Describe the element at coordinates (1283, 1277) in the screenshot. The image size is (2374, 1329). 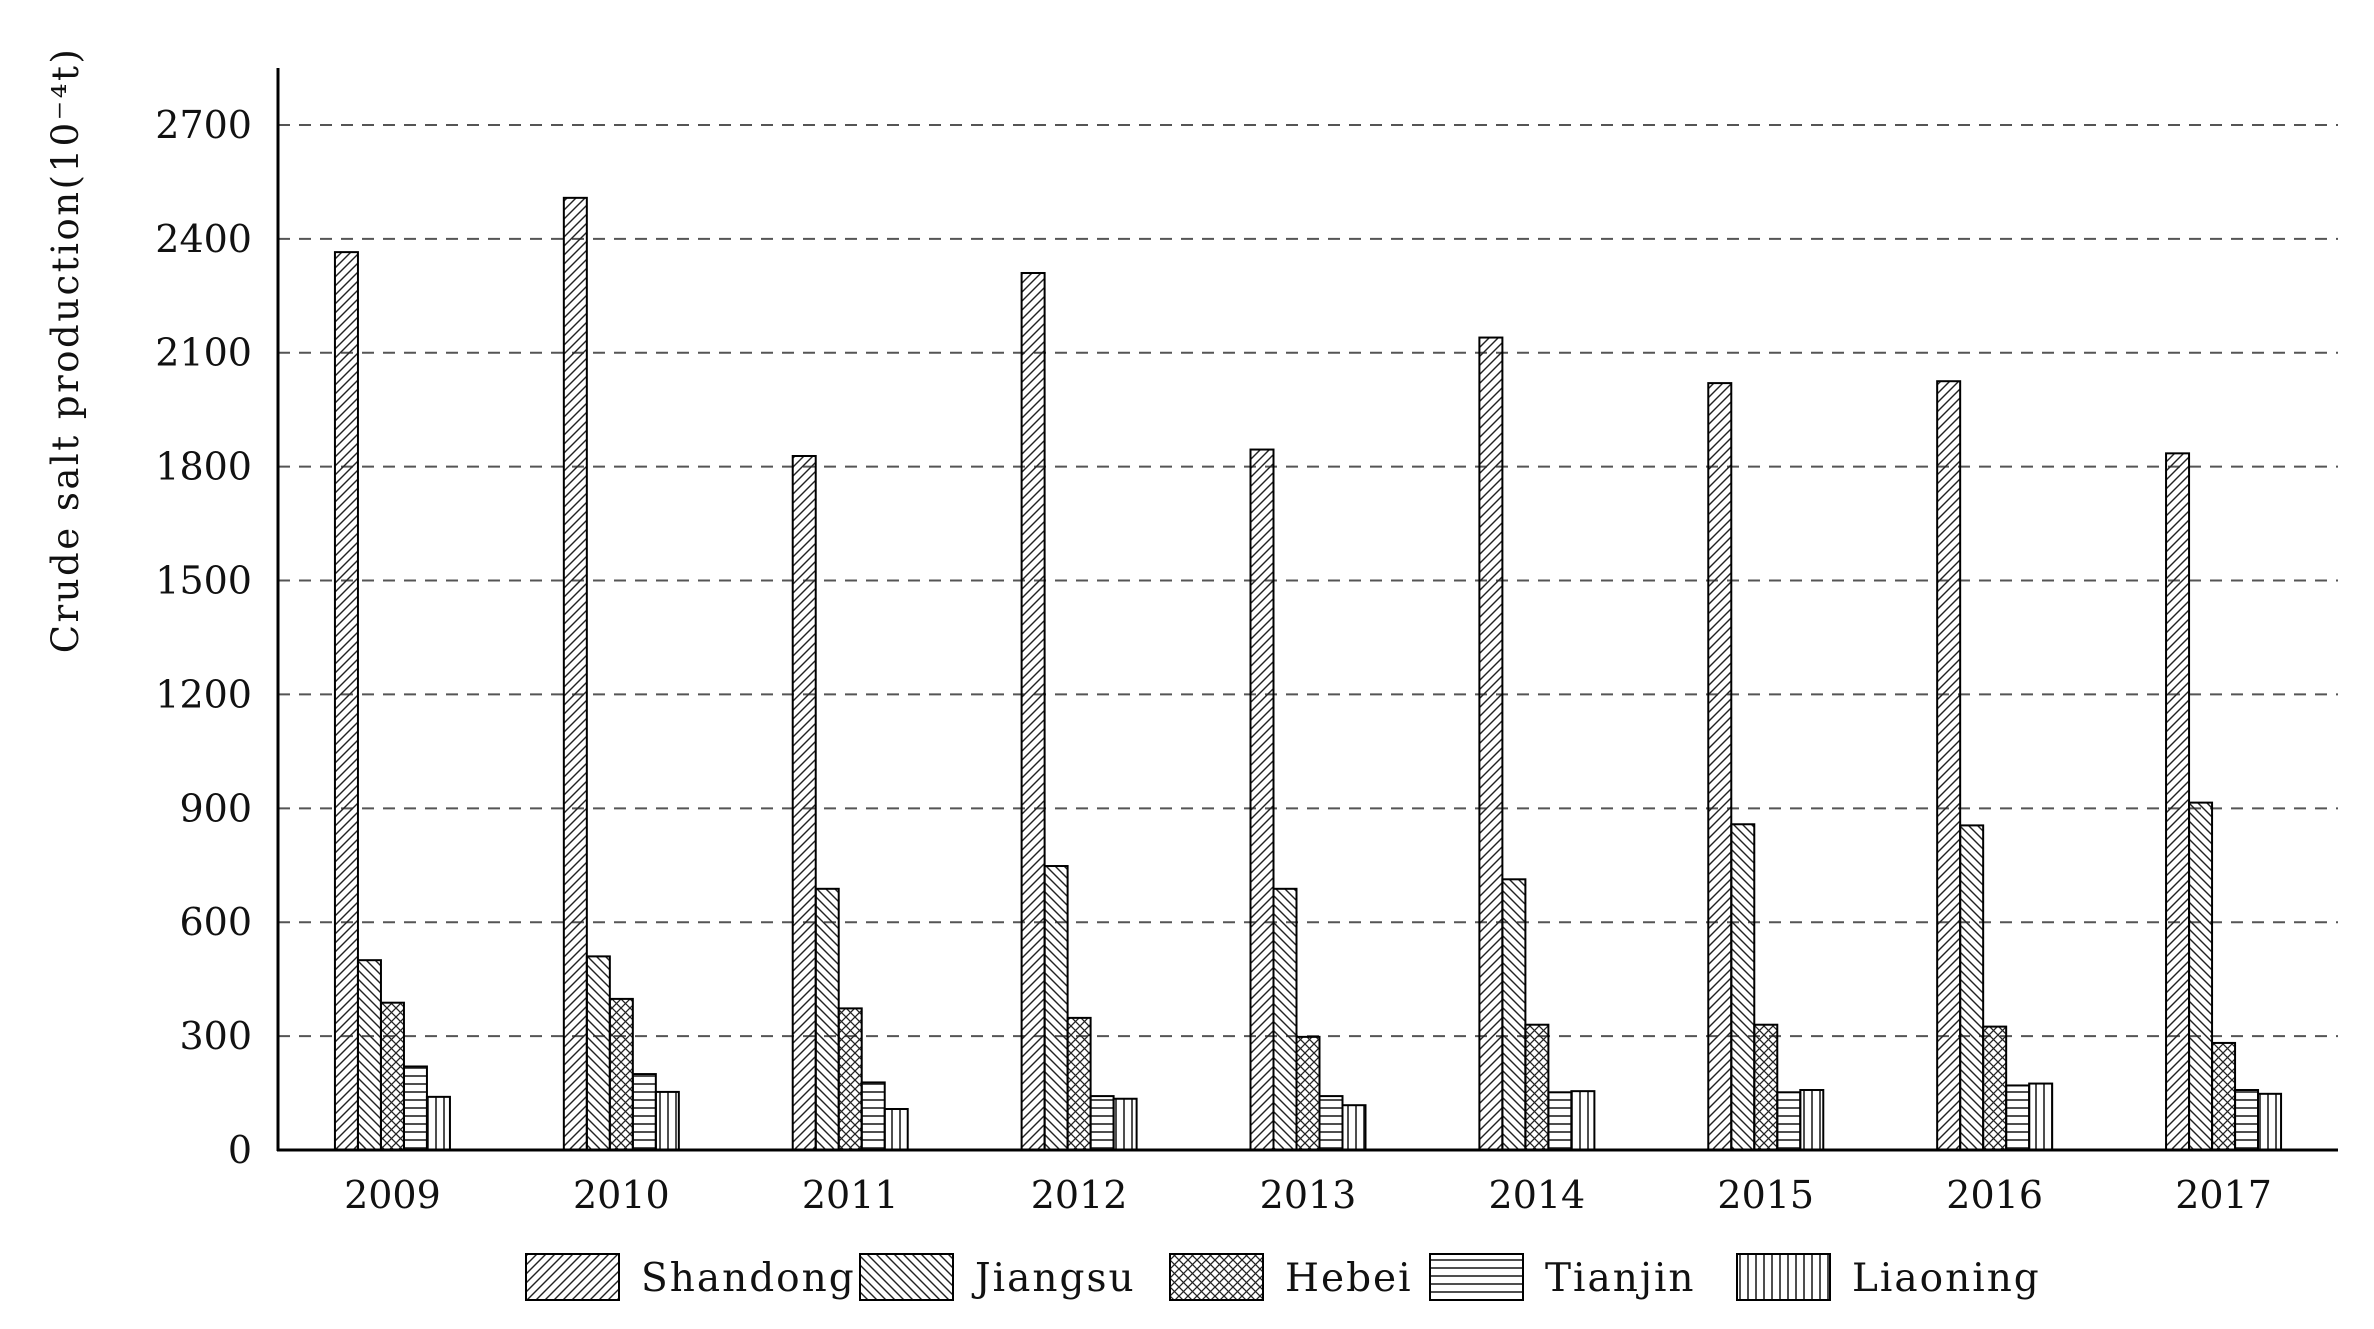
I see `legend: Shandong Jiangsu Hebei Tianjin Liaoning` at that location.